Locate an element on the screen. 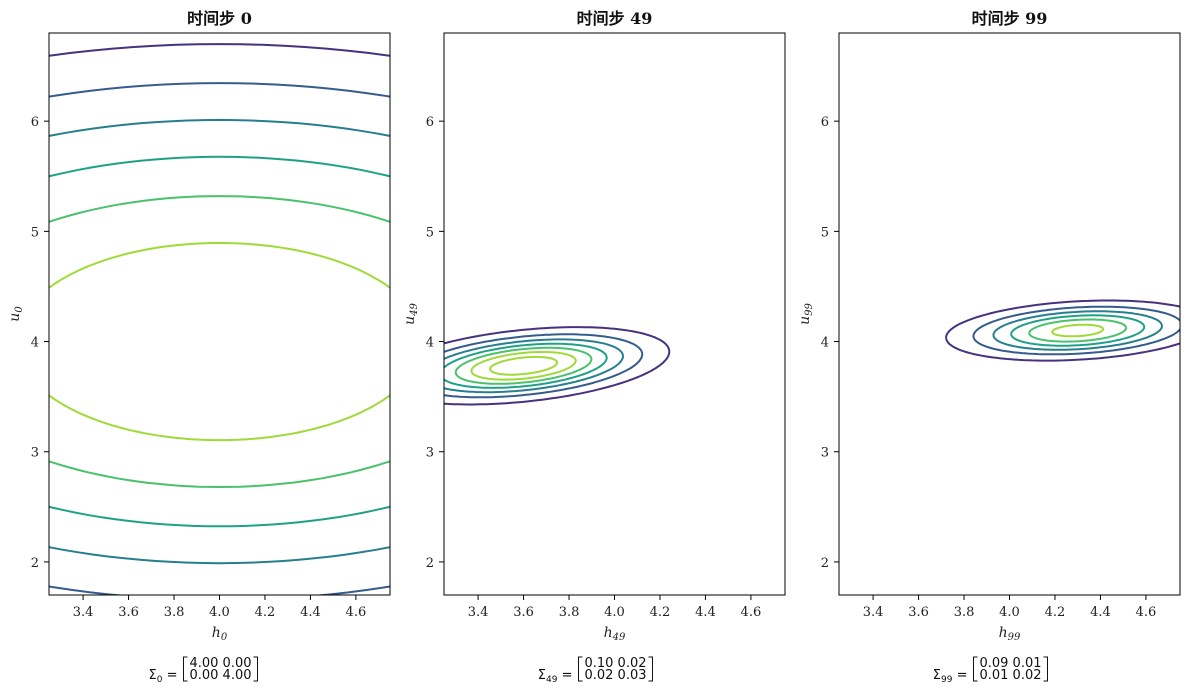  svg-text: 0.09 0.01 is located at coordinates (1010, 663).